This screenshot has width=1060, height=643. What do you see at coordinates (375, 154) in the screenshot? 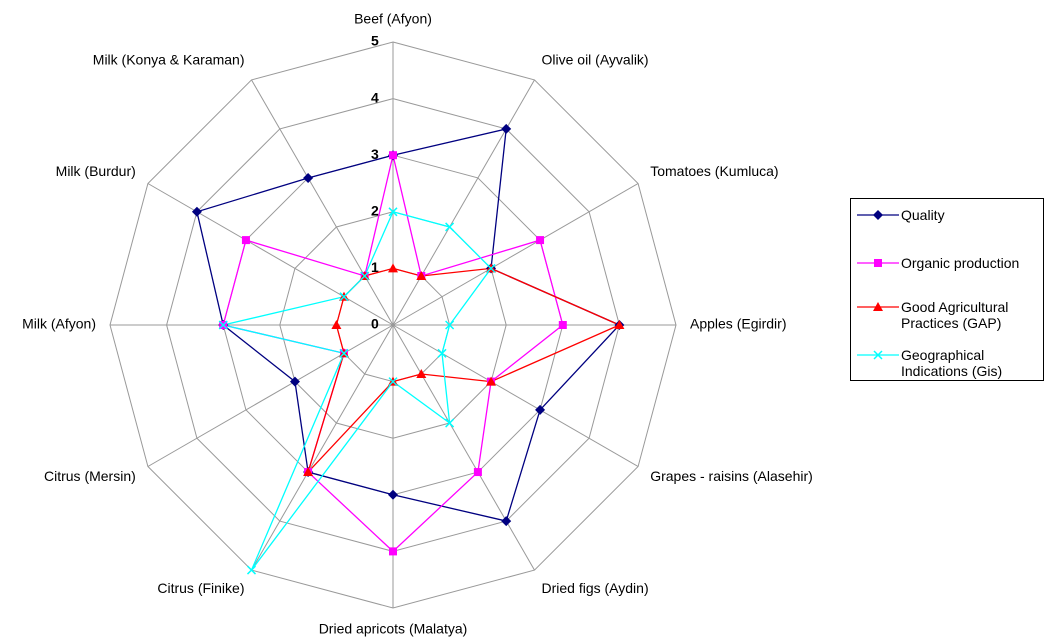
I see `tick-label: 3` at bounding box center [375, 154].